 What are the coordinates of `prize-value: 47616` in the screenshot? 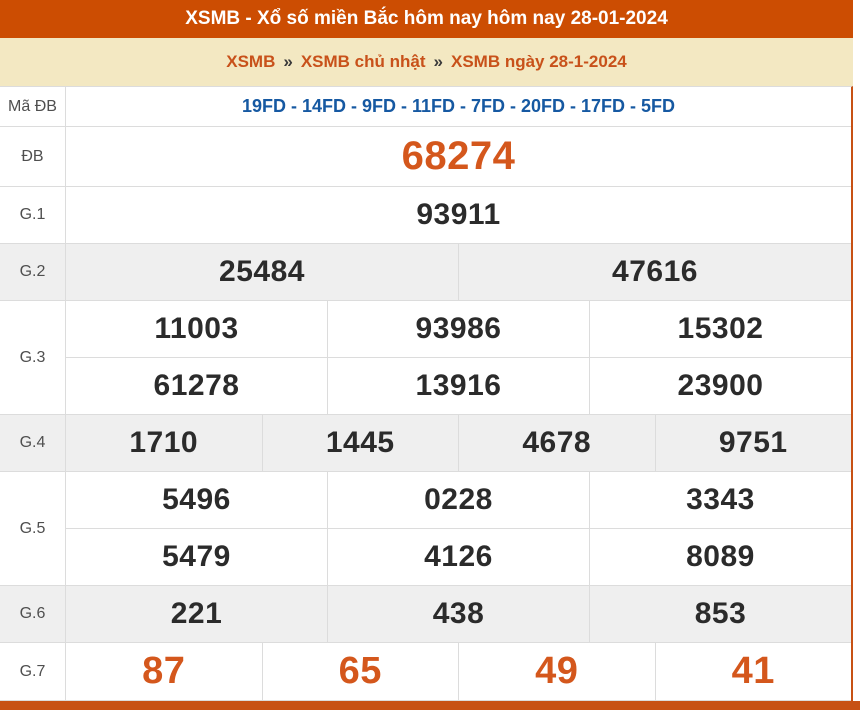 It's located at (654, 272).